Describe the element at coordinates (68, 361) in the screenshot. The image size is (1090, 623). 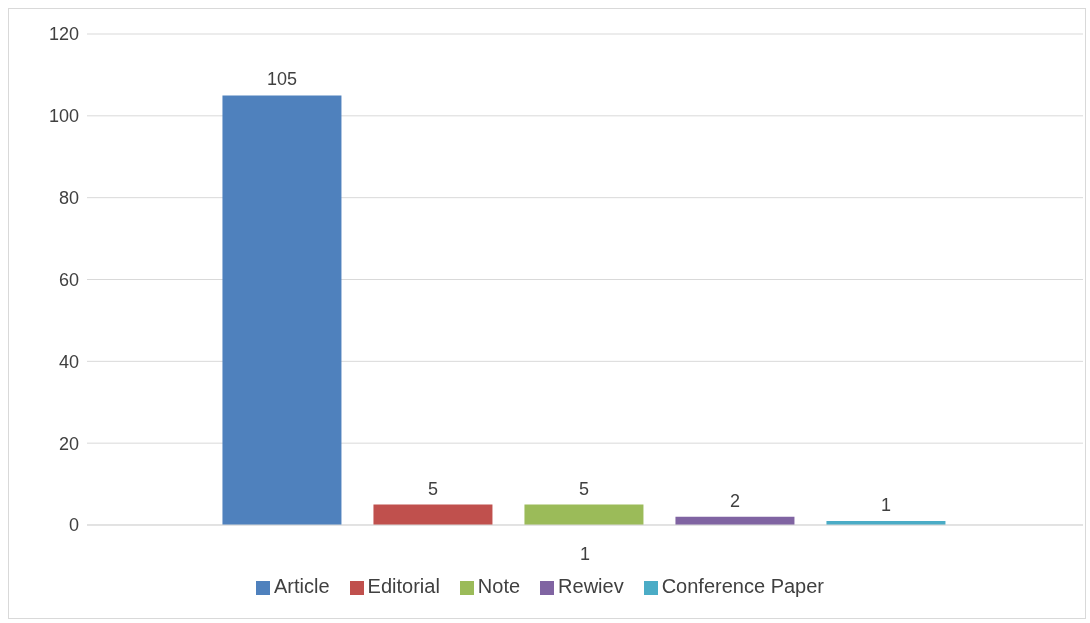
I see `y-tick-label: 40` at that location.